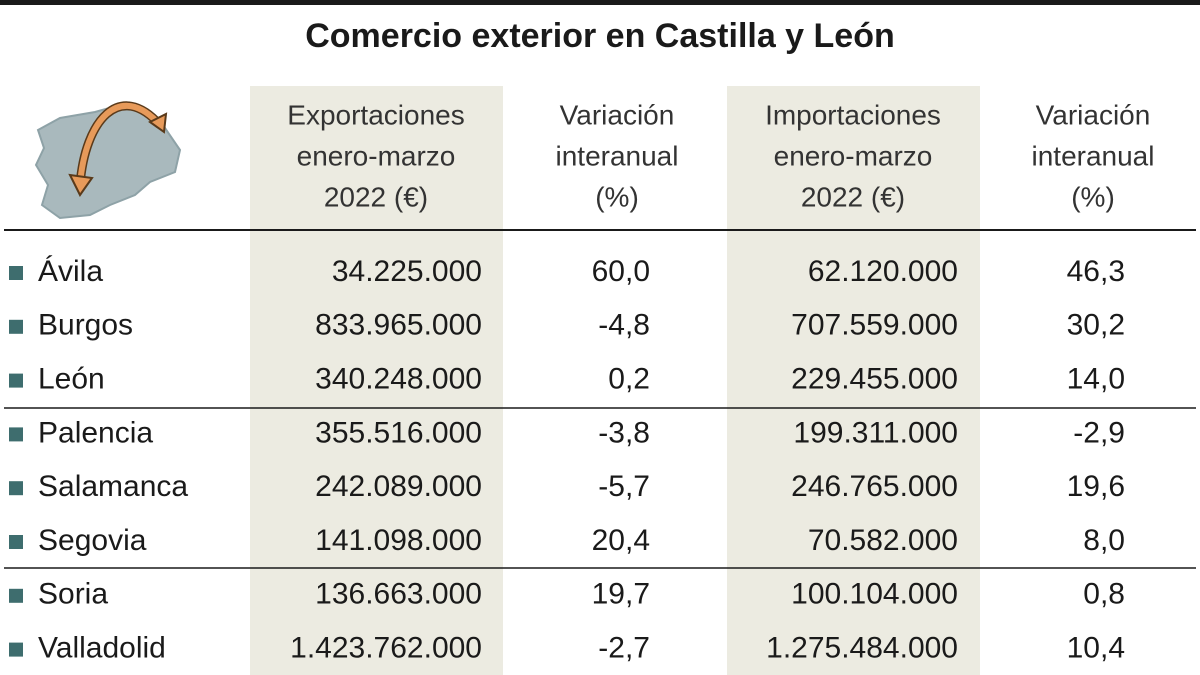  I want to click on row-label: Palencia, so click(95, 432).